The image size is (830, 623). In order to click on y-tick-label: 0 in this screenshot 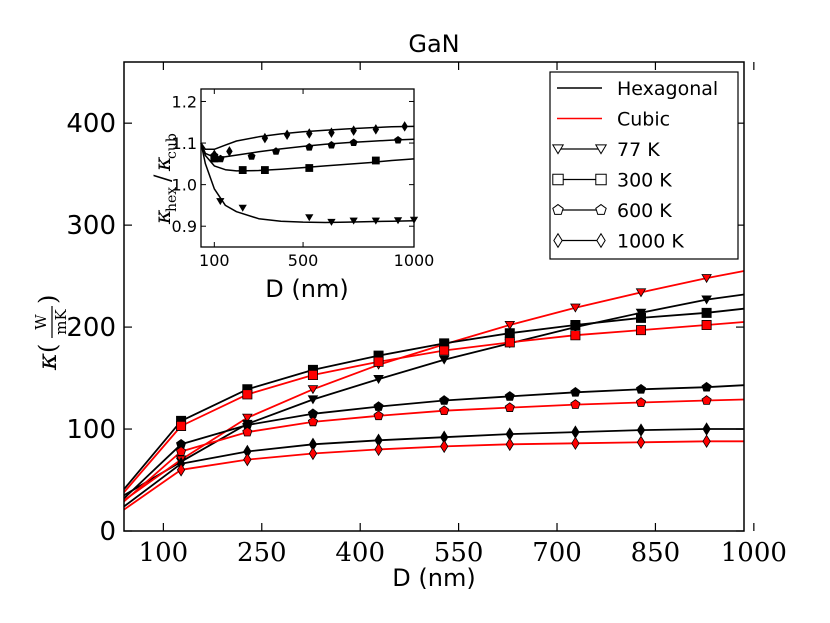, I will do `click(107, 532)`.